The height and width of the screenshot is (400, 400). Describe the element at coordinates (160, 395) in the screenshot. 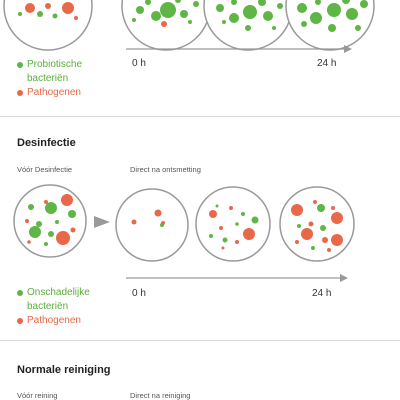

I see `label-after-cleaning: Direct na reiniging` at that location.